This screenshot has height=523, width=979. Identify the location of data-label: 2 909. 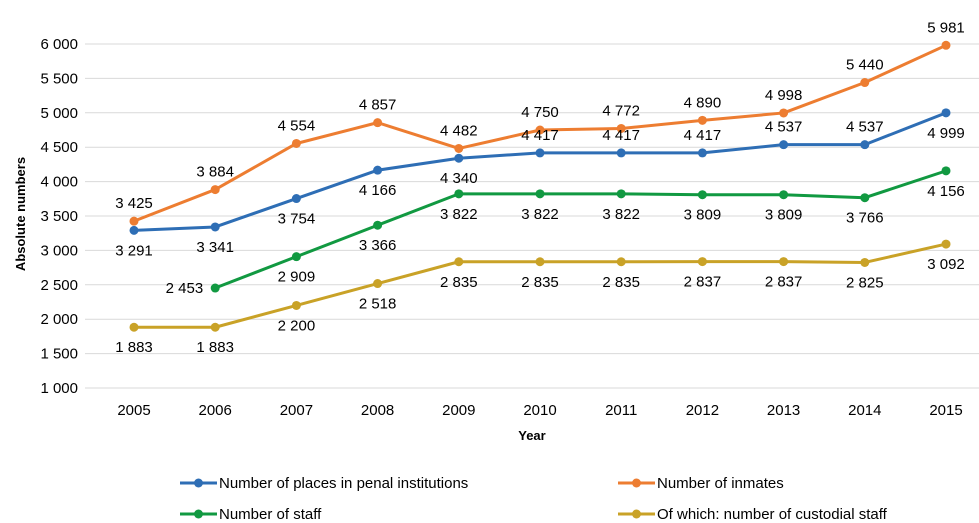
(297, 277).